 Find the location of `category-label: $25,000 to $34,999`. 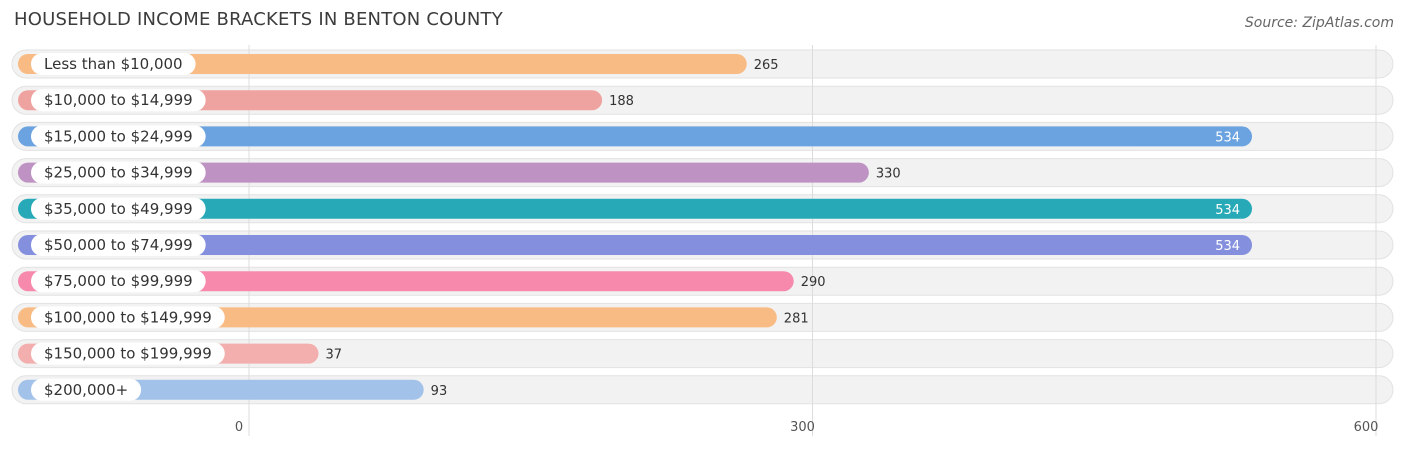

category-label: $25,000 to $34,999 is located at coordinates (118, 173).